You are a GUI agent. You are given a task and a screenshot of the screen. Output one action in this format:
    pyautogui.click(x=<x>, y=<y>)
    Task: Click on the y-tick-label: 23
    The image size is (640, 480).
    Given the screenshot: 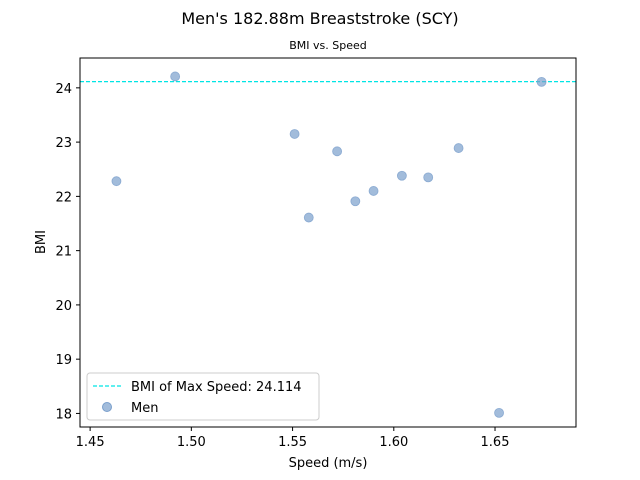 What is the action you would take?
    pyautogui.click(x=63, y=143)
    